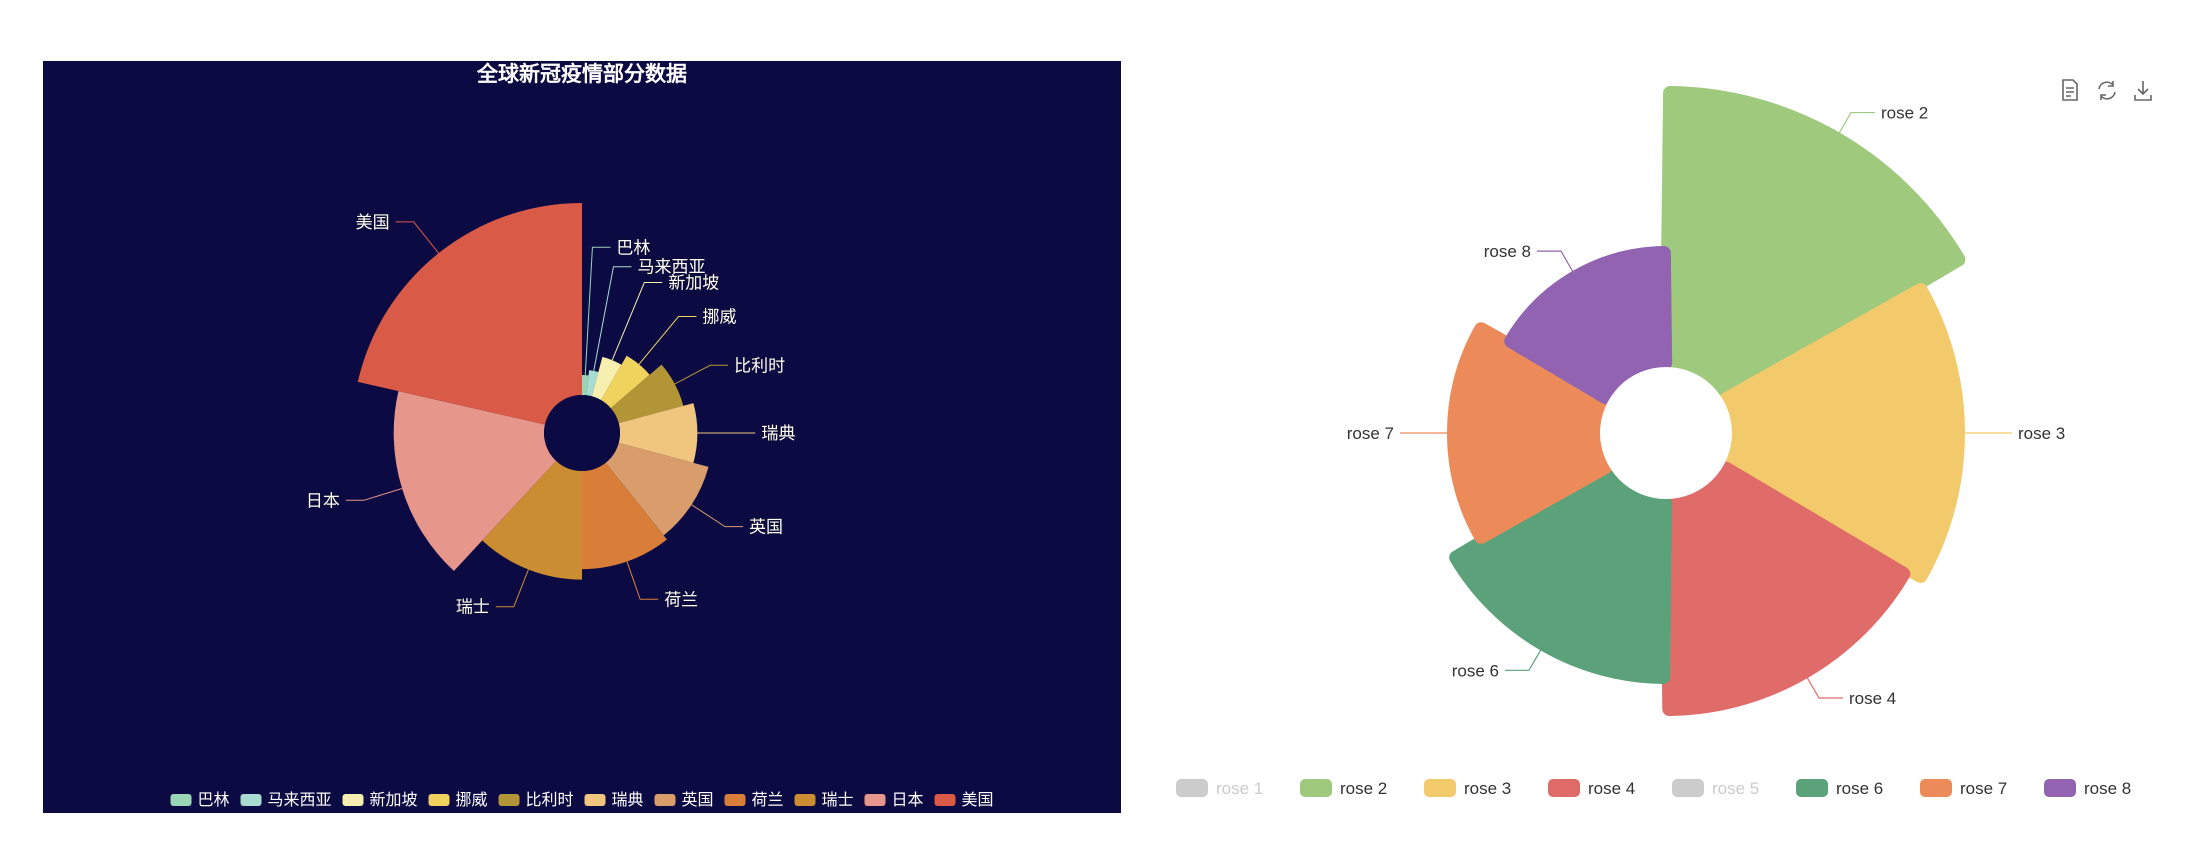 This screenshot has height=852, width=2186. I want to click on legend-item-4: 比利时, so click(536, 800).